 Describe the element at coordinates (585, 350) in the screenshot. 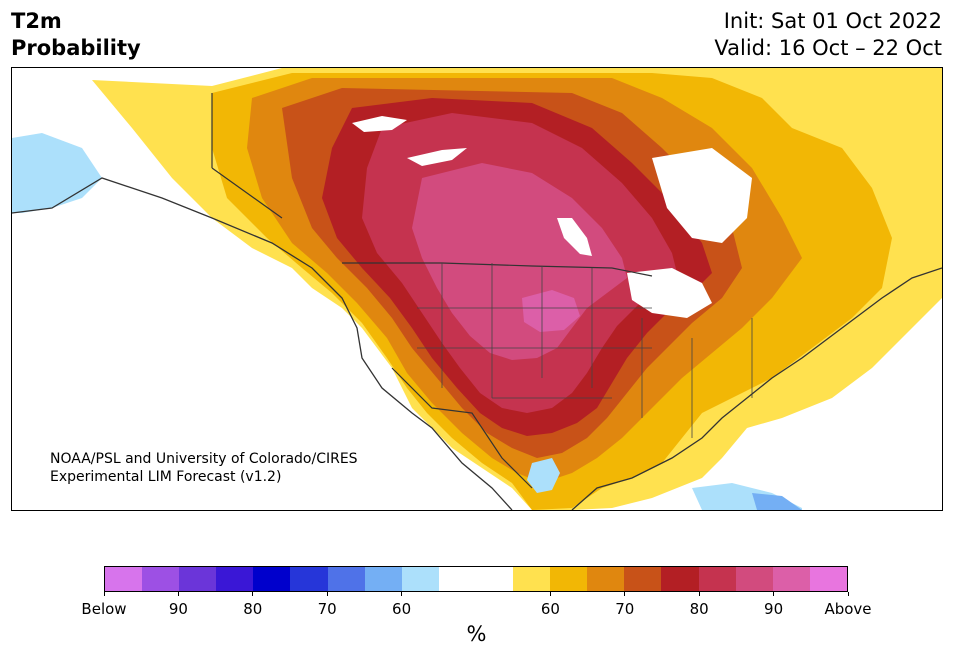

I see `state-lines` at that location.